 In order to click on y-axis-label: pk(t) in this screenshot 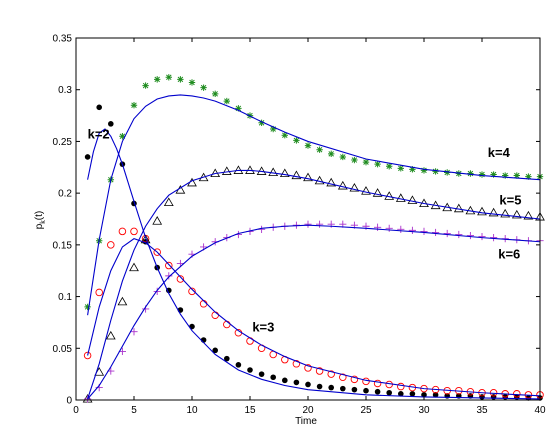, I will do `click(40, 220)`.